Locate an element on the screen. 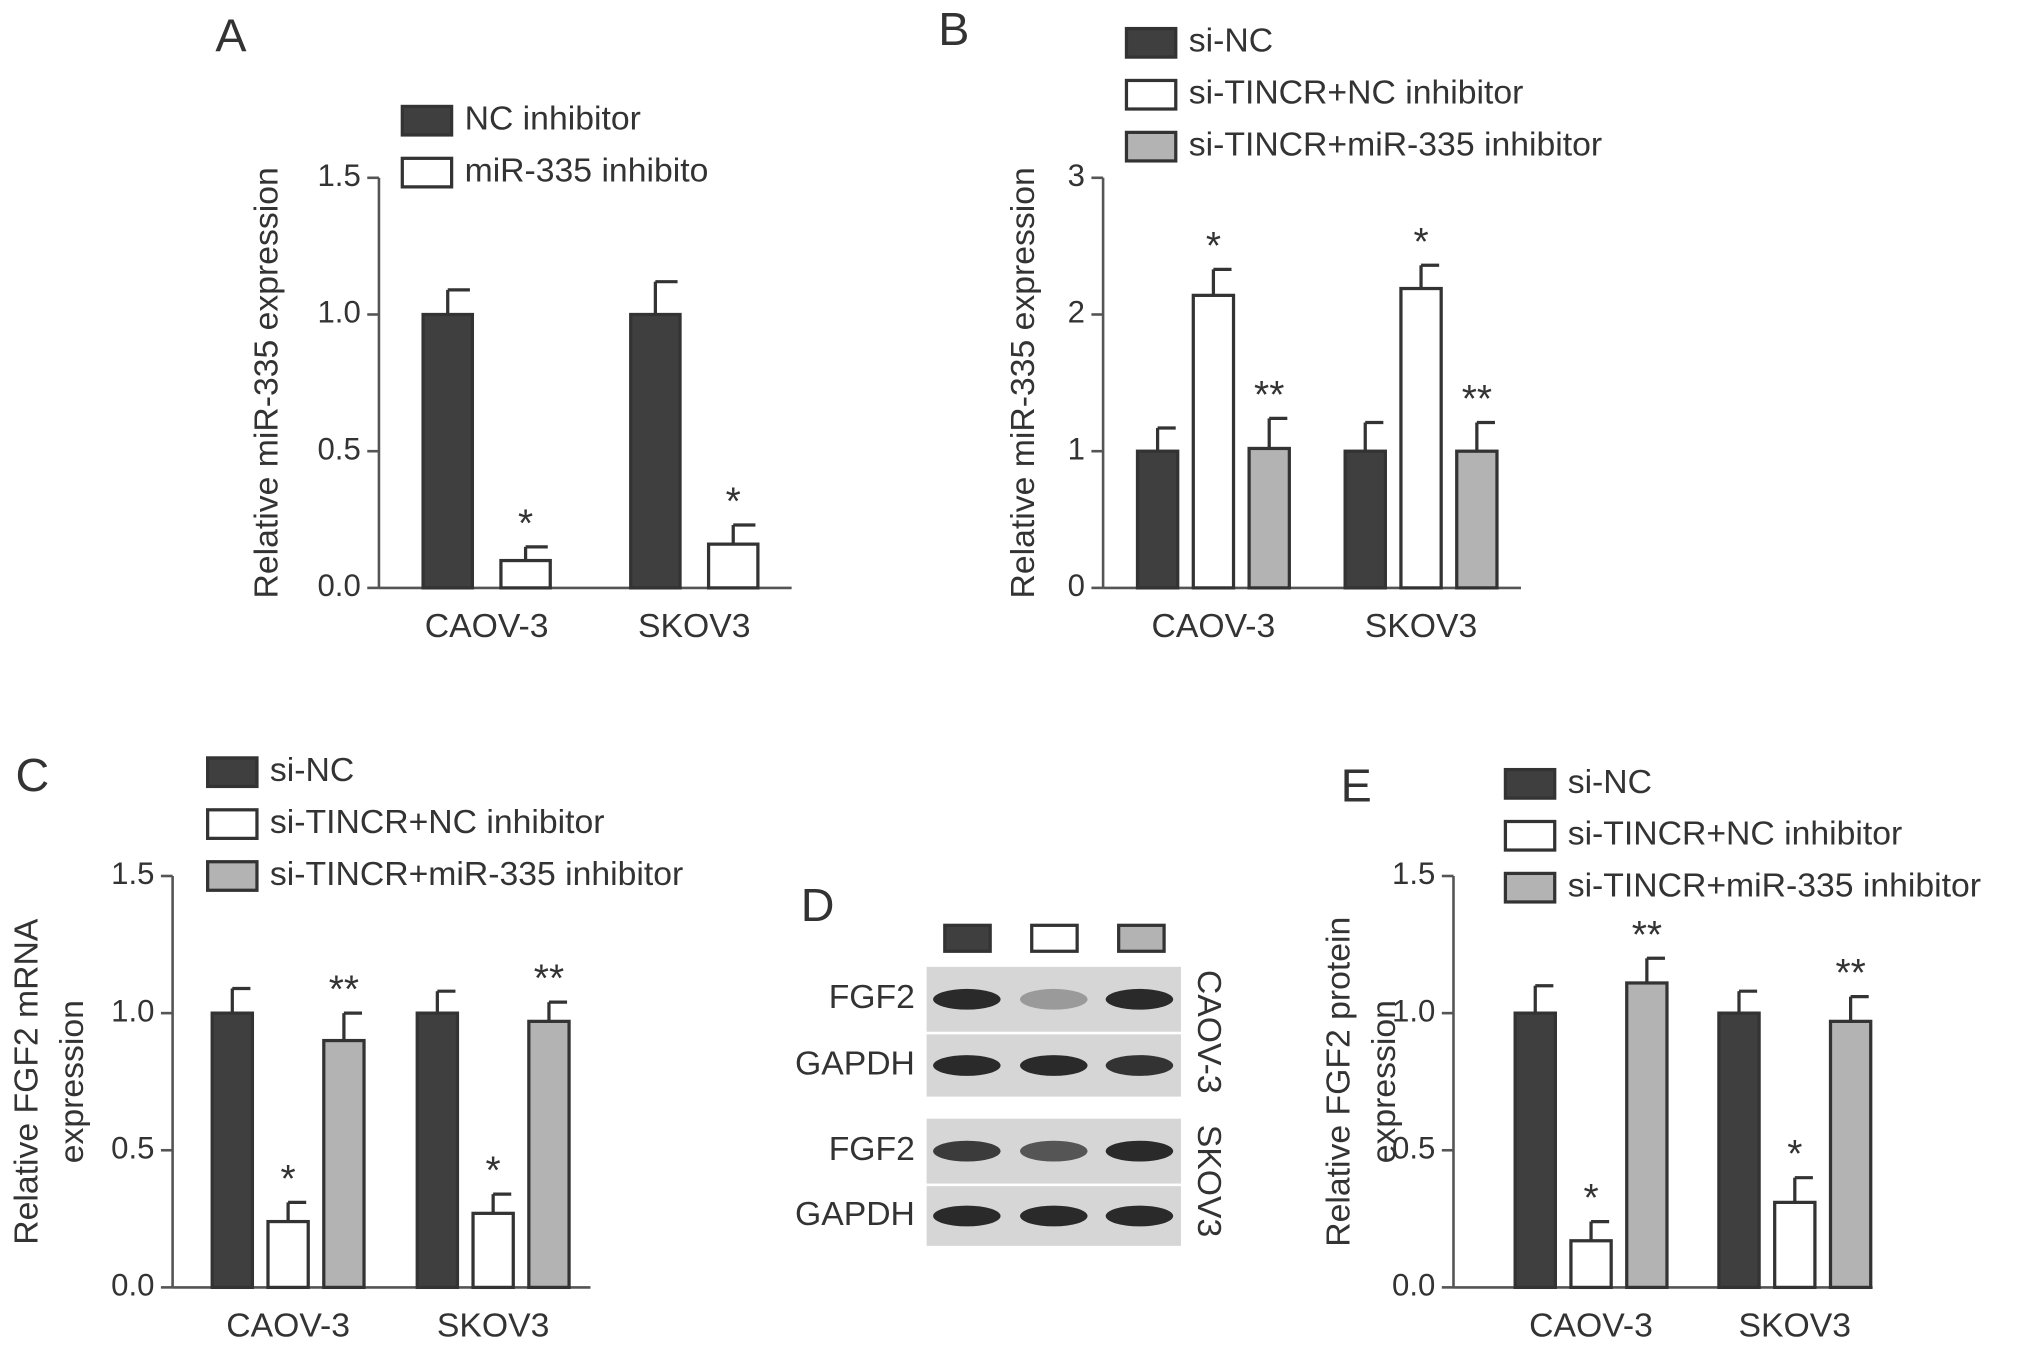 The image size is (2031, 1348). cell-line-label: SKOV3 is located at coordinates (1209, 1181).